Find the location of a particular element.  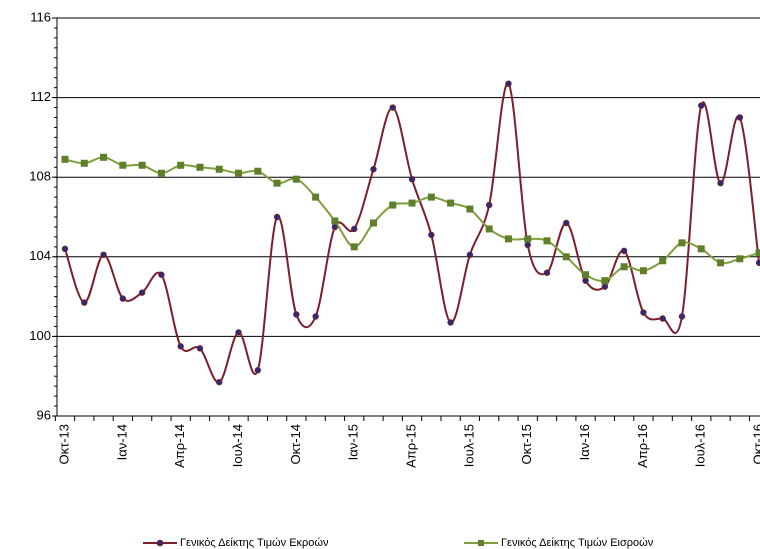

legend-label: Γενικός Δείκτης Τιμών Εκροών is located at coordinates (254, 543).